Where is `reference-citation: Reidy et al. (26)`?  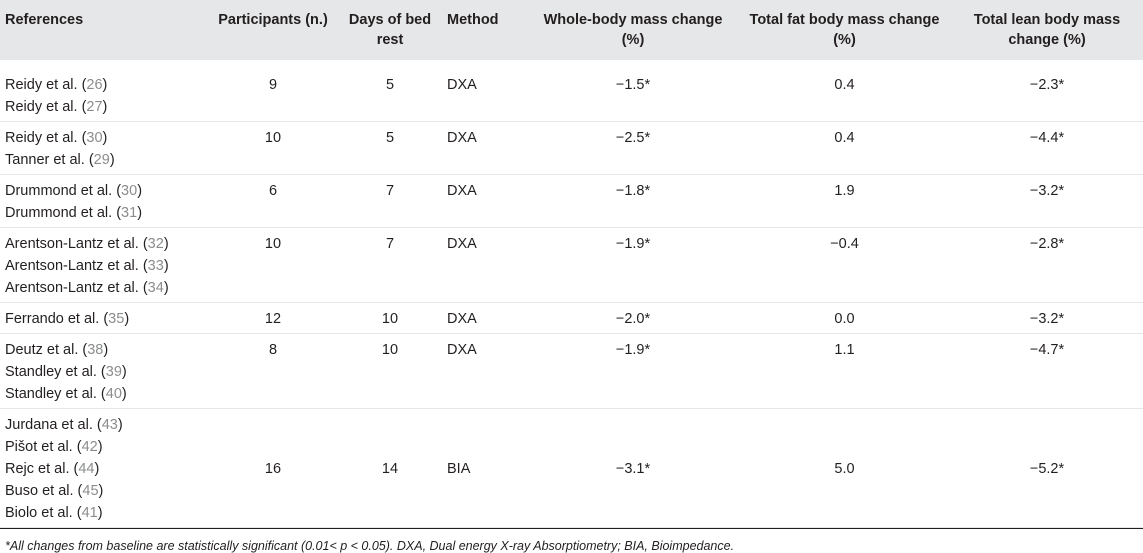
reference-citation: Reidy et al. (26) is located at coordinates (103, 85).